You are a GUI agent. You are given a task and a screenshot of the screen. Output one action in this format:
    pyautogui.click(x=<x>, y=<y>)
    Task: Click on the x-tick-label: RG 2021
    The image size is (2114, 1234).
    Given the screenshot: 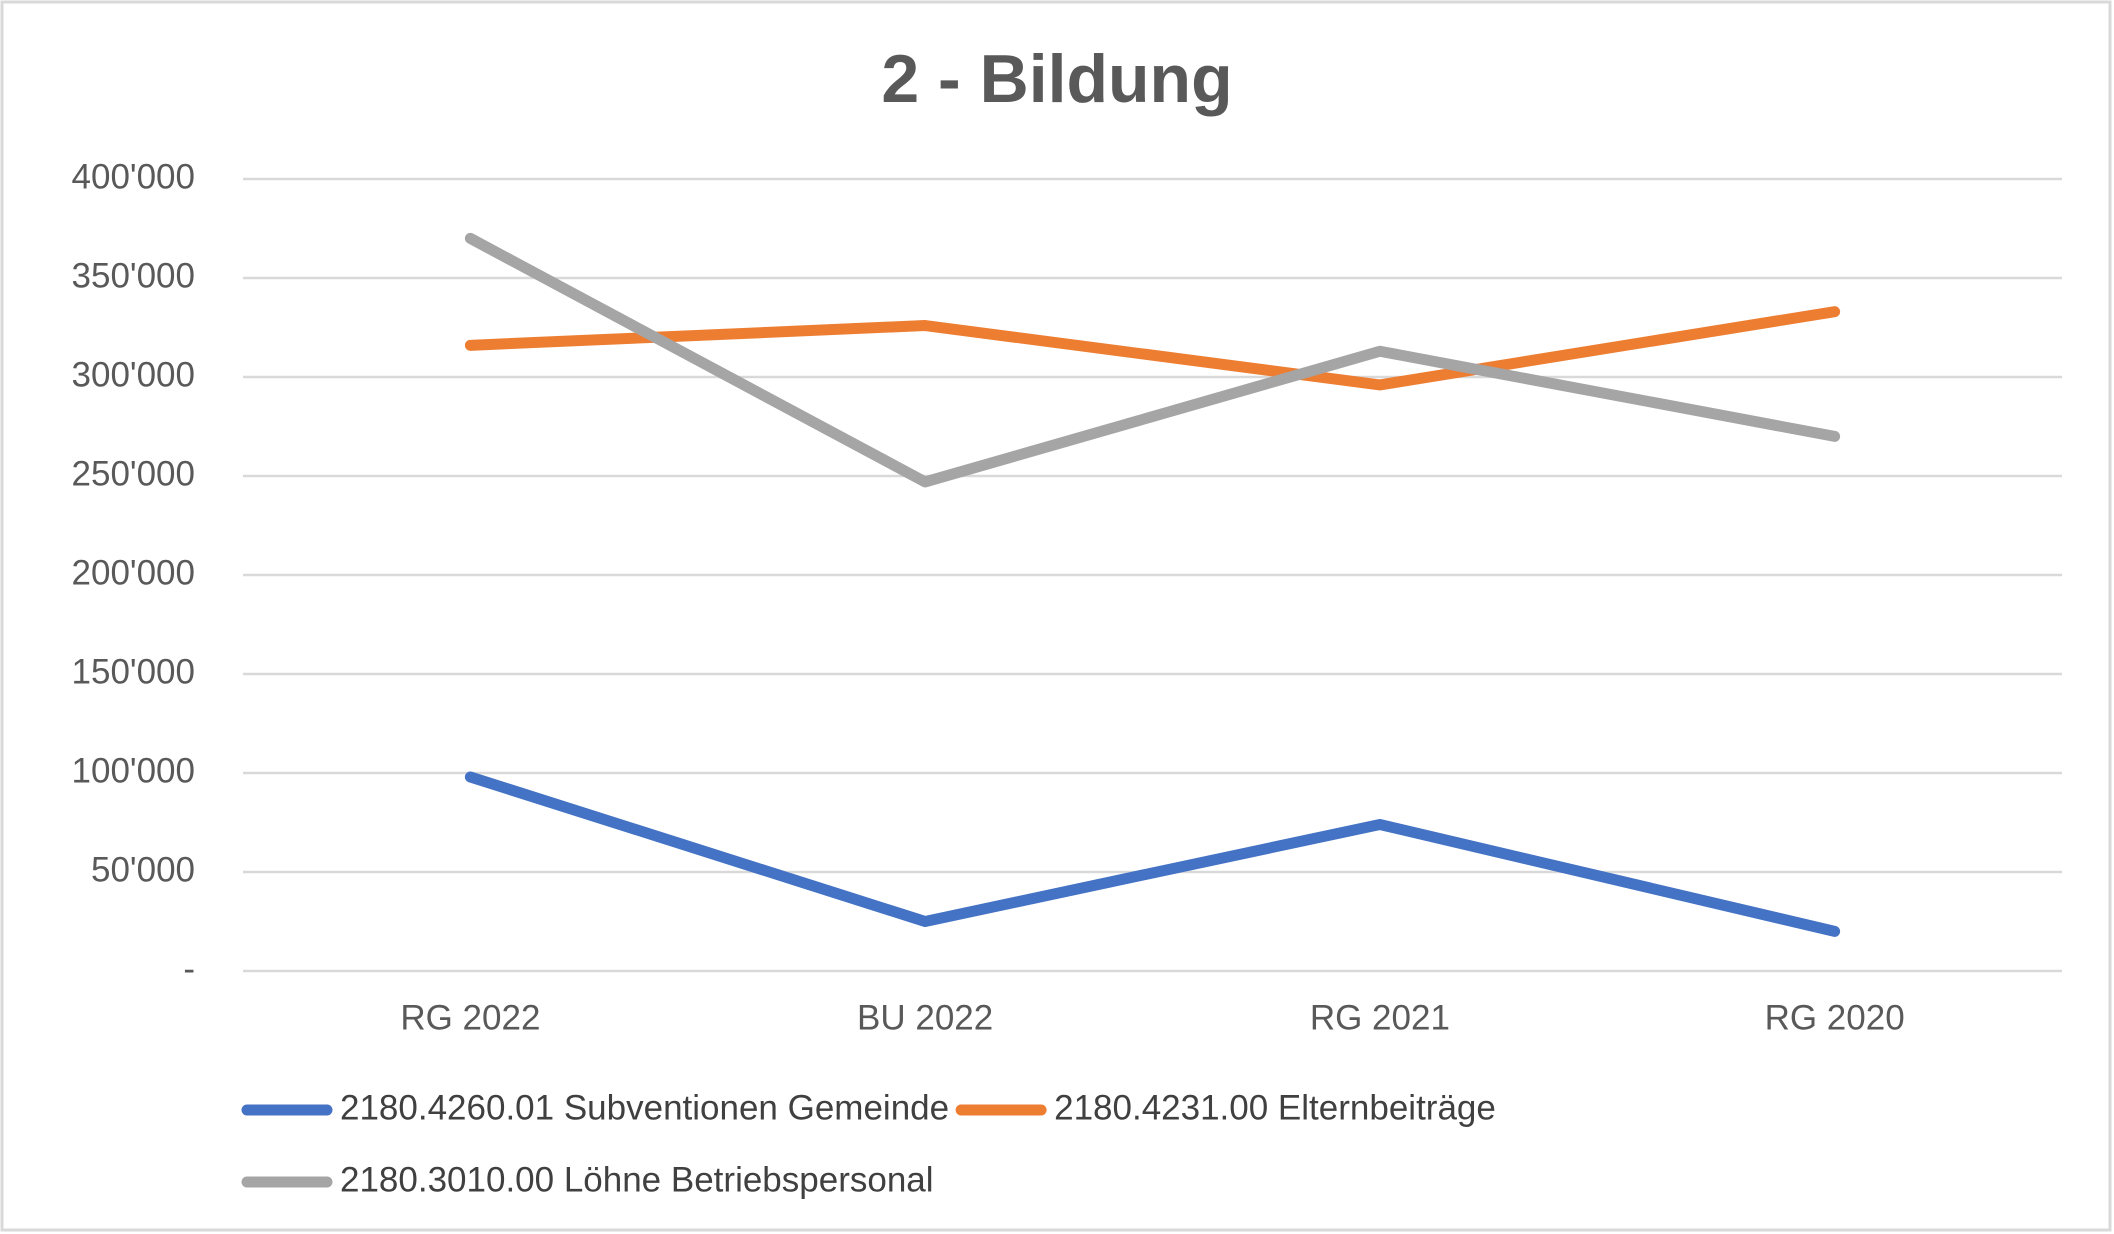 What is the action you would take?
    pyautogui.click(x=1380, y=1017)
    